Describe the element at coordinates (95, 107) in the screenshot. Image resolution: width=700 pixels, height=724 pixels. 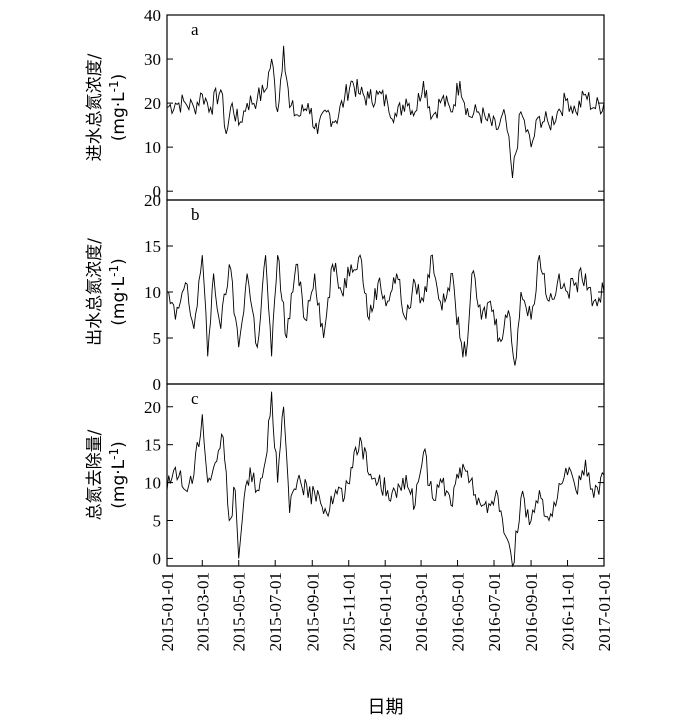
I see `y-axis-title: 进水总氮浓度/` at that location.